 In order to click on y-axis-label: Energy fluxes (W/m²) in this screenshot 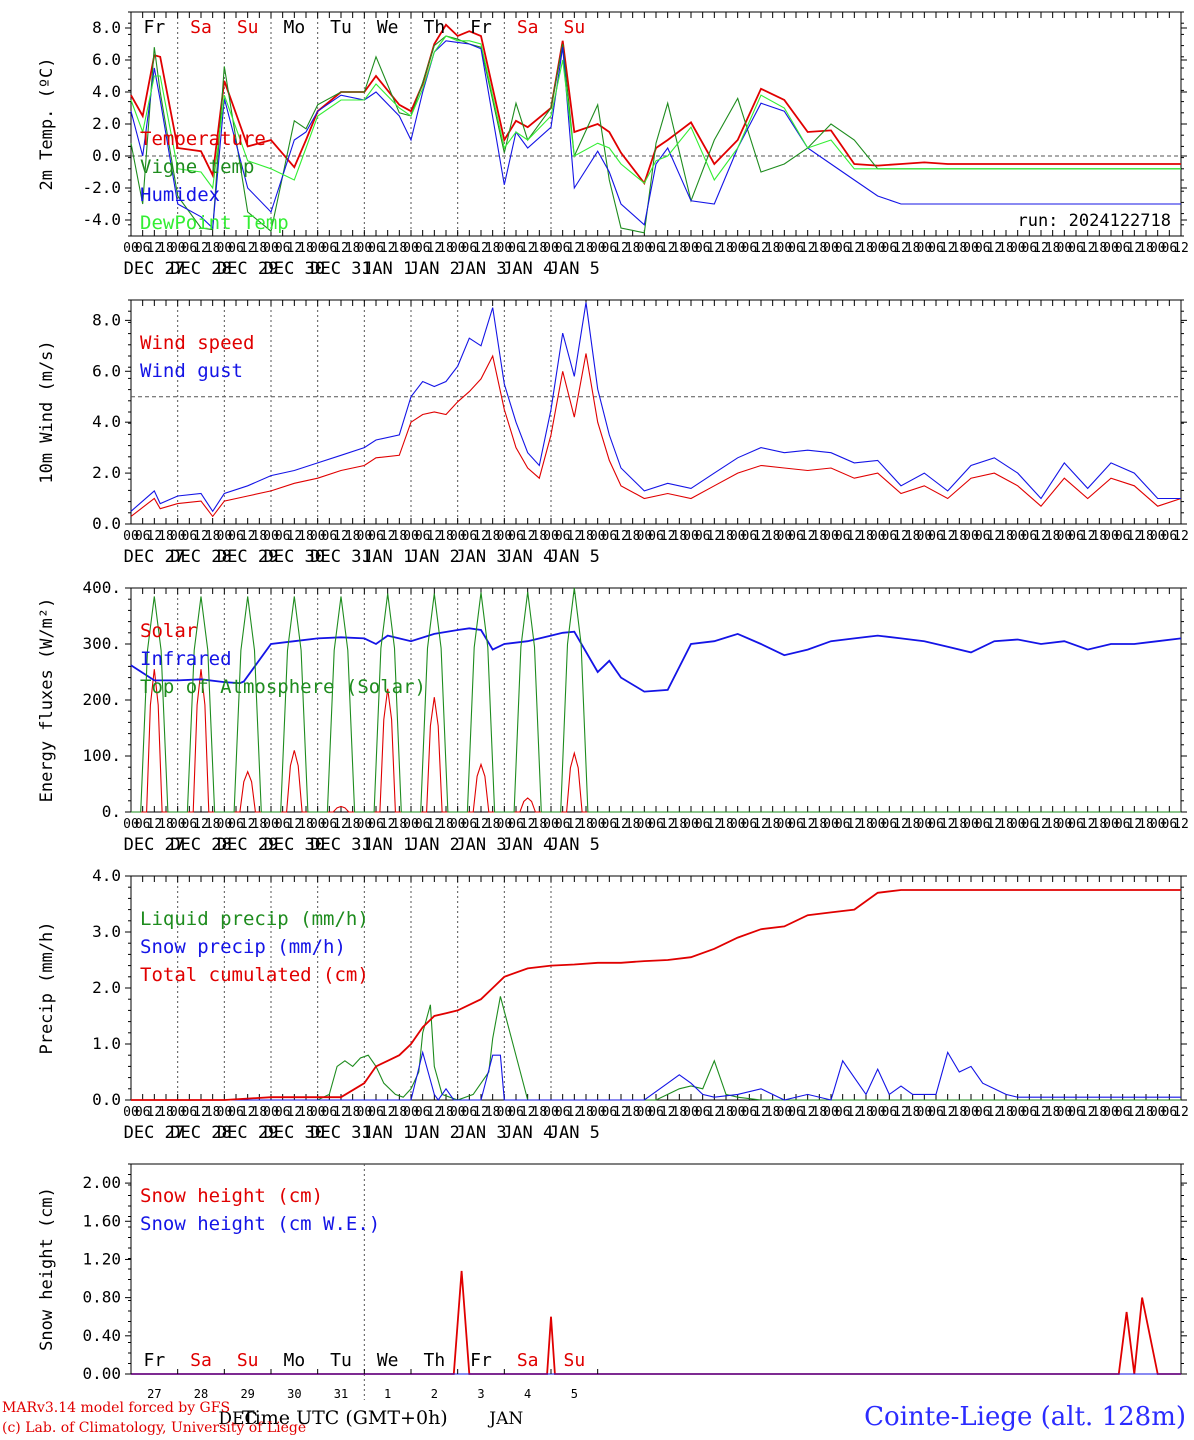, I will do `click(47, 700)`.